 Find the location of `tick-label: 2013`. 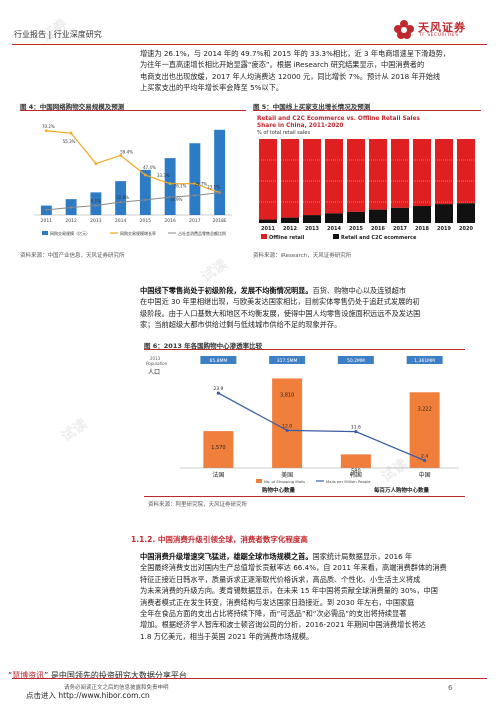

tick-label: 2013 is located at coordinates (312, 229).